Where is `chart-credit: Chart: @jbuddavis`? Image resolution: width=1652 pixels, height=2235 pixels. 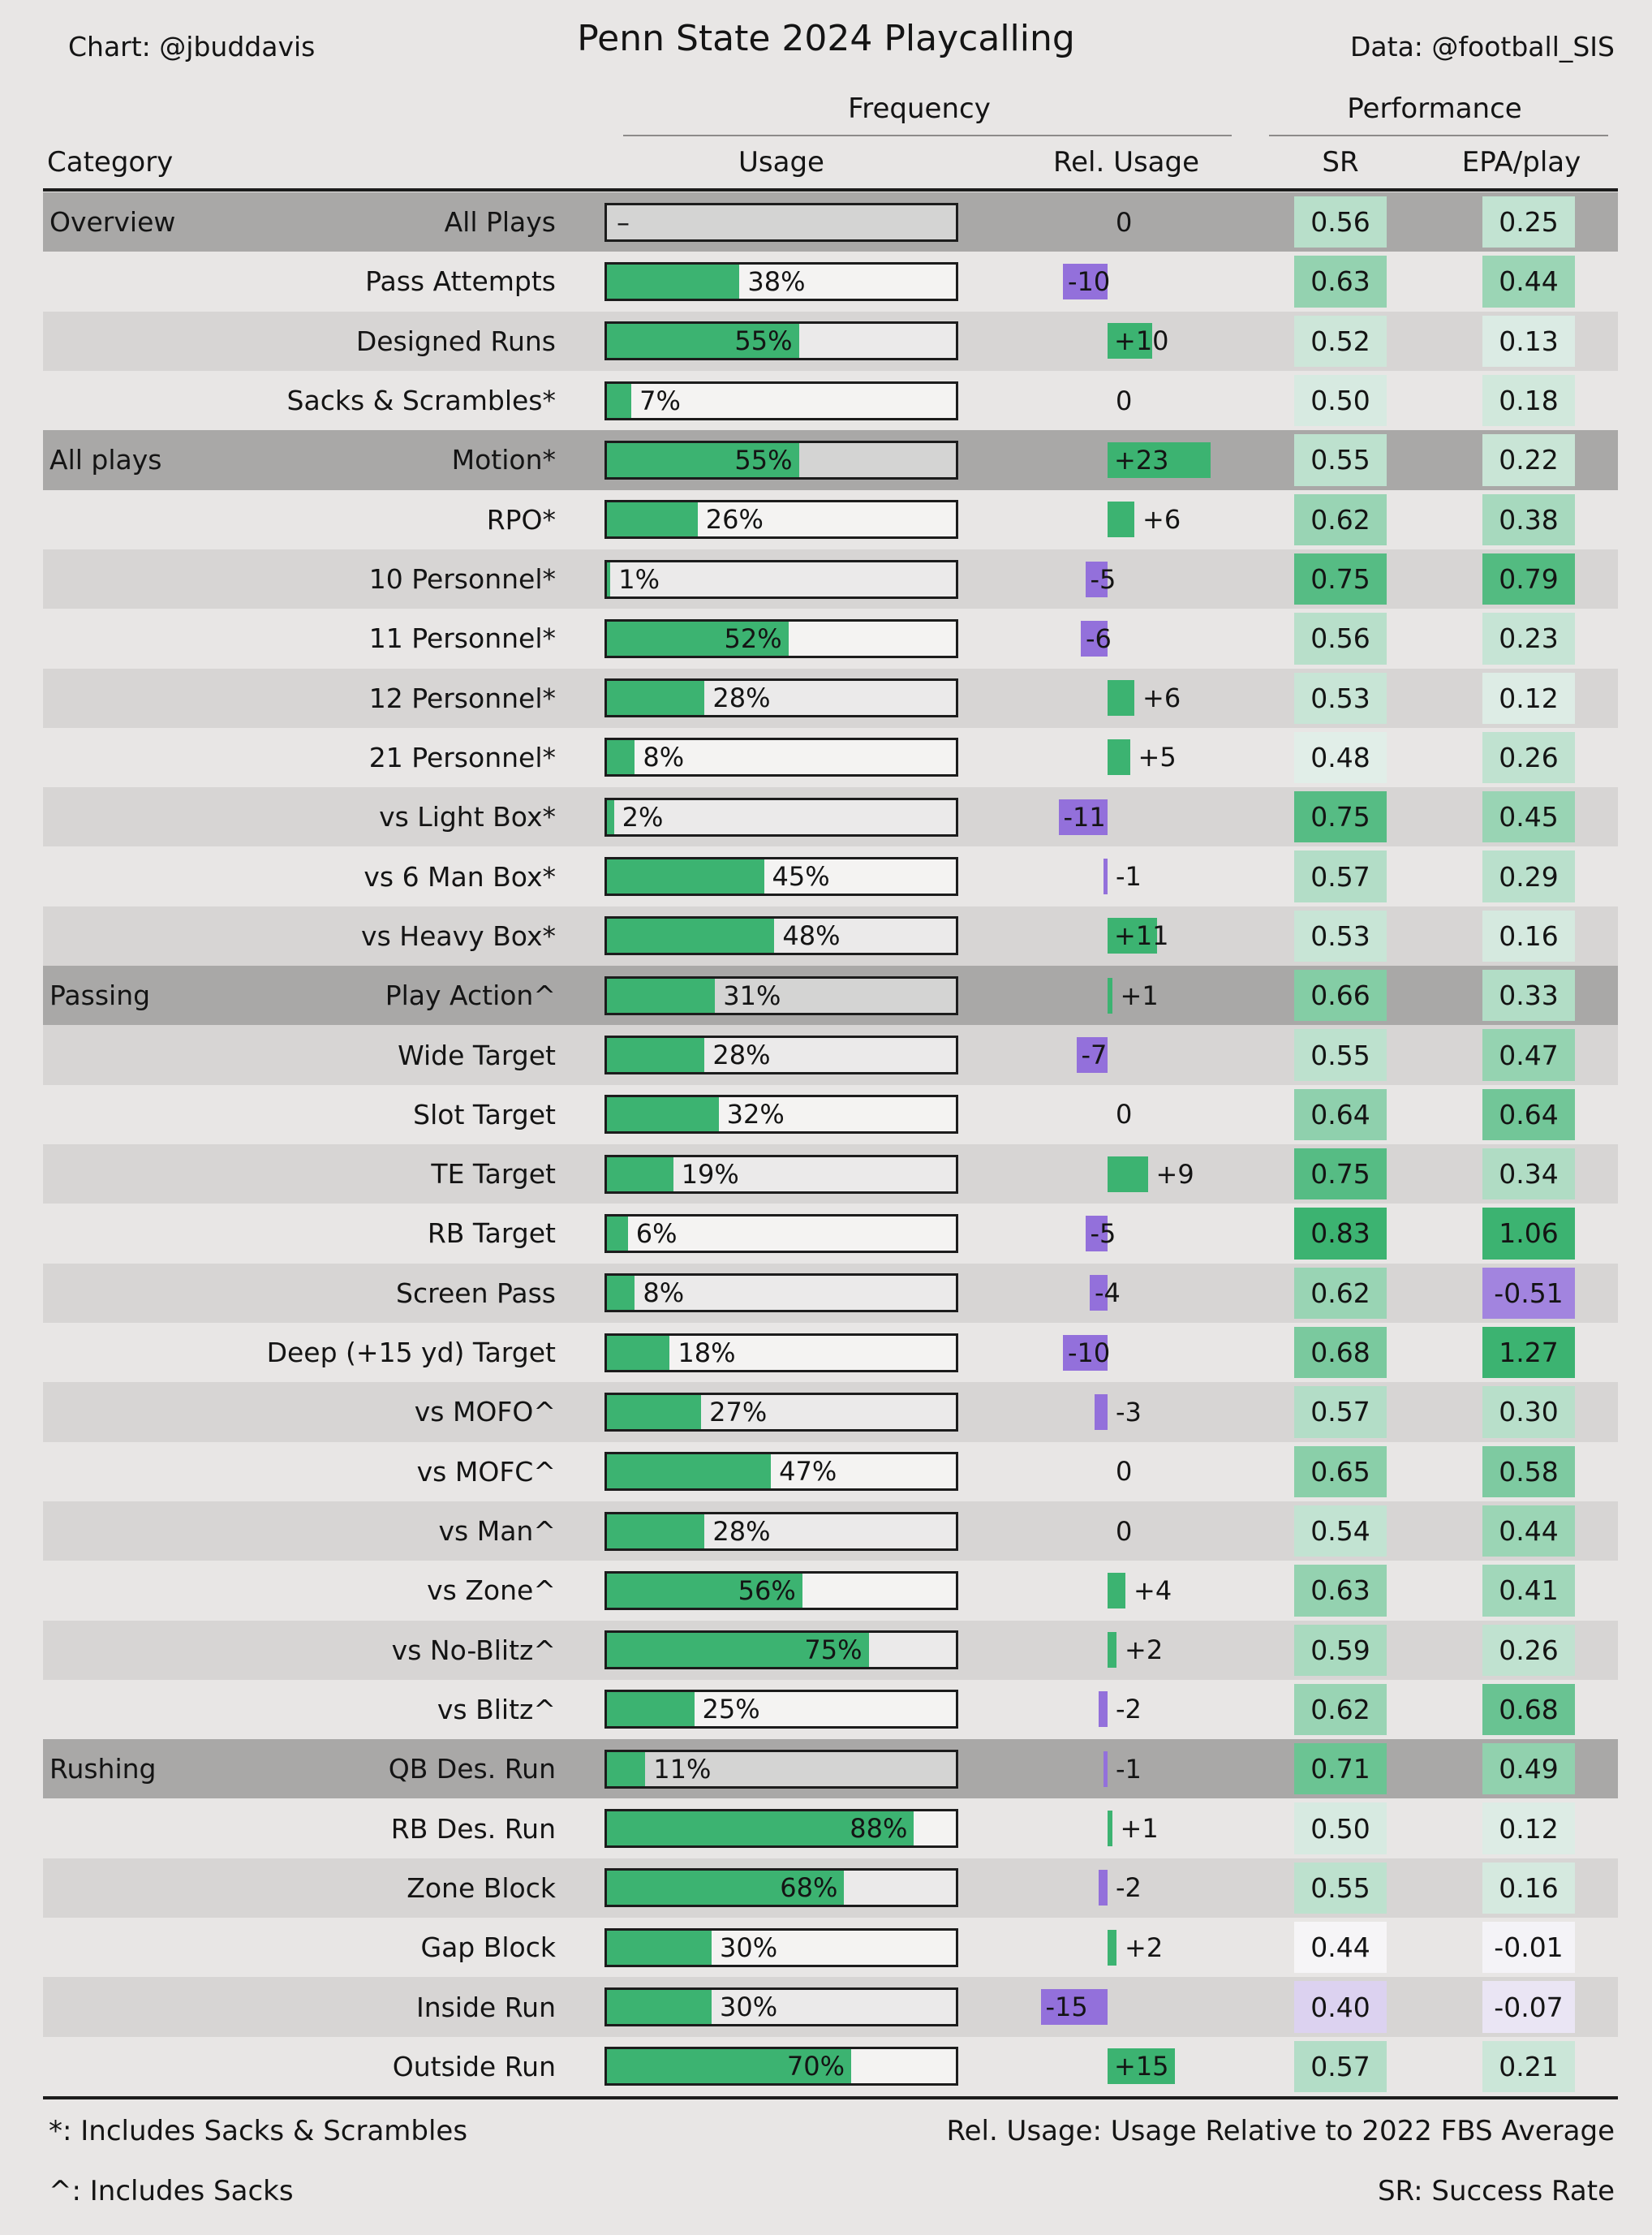
chart-credit: Chart: @jbuddavis is located at coordinates (192, 46).